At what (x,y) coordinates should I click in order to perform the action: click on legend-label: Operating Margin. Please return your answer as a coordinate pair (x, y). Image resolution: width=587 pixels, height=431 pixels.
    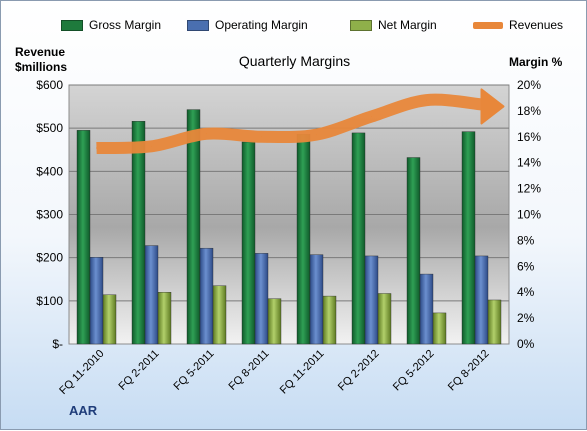
    Looking at the image, I should click on (261, 25).